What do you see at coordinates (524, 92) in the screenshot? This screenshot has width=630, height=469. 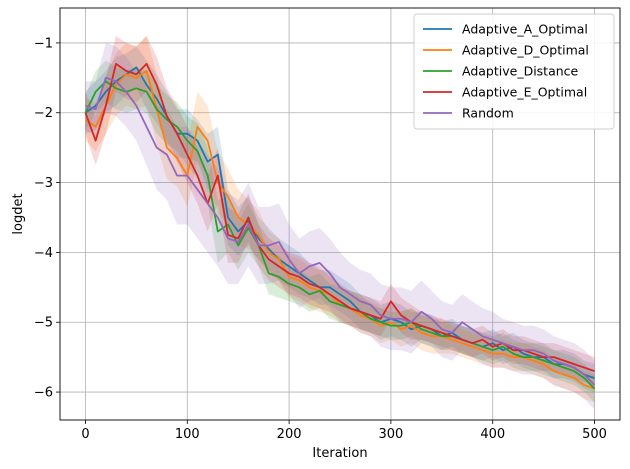 I see `legend-label: Adaptive_E_Optimal` at bounding box center [524, 92].